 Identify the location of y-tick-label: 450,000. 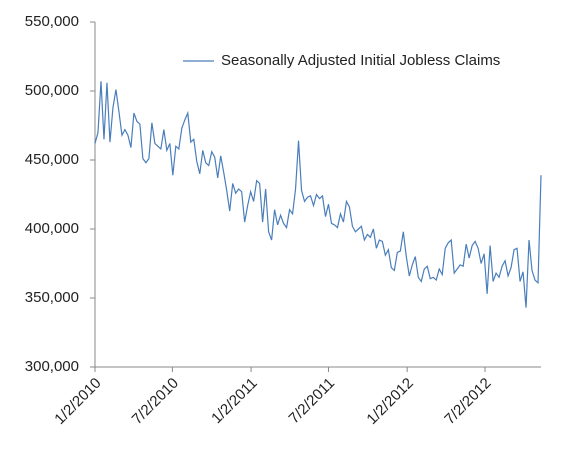
(52, 159).